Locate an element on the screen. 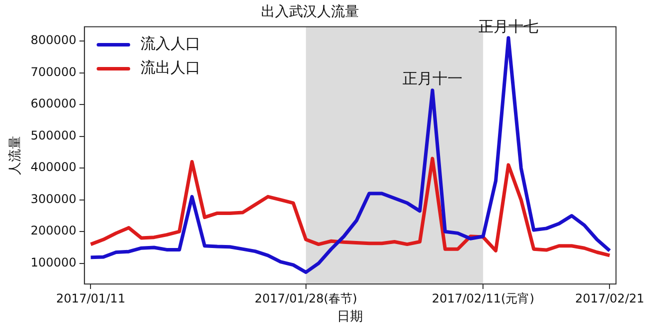  y-axis-title: 人流量 is located at coordinates (15, 155).